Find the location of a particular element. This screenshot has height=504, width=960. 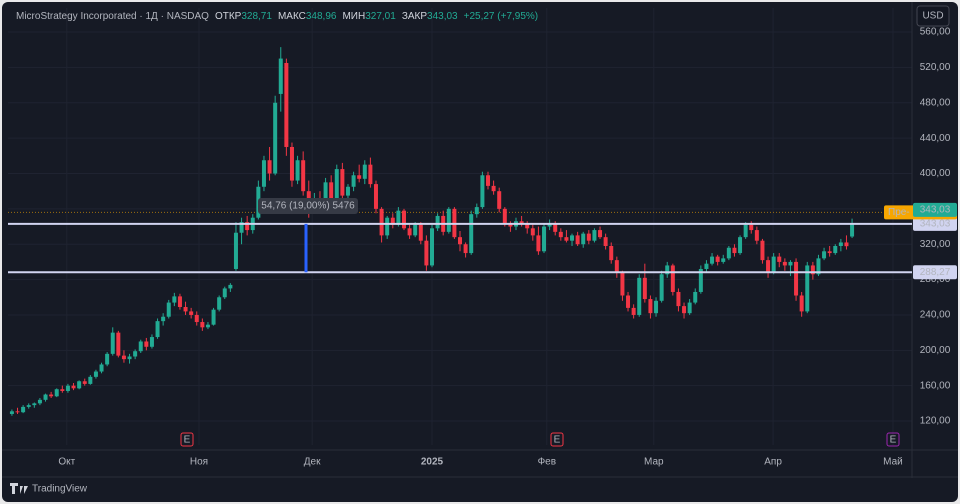

price-box is located at coordinates (935, 223).